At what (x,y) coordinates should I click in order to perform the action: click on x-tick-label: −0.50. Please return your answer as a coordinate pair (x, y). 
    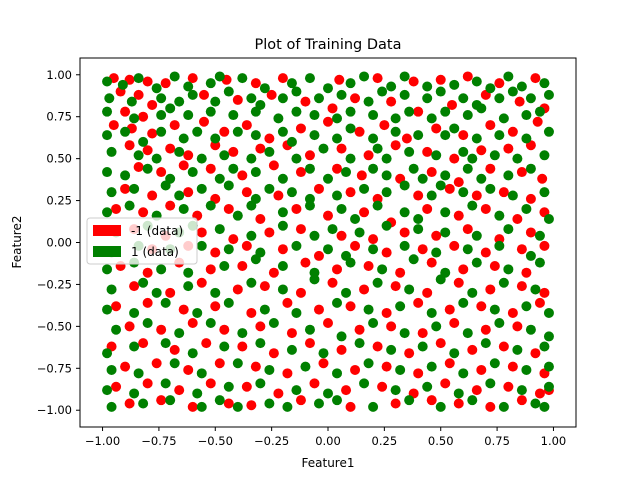
    Looking at the image, I should click on (215, 441).